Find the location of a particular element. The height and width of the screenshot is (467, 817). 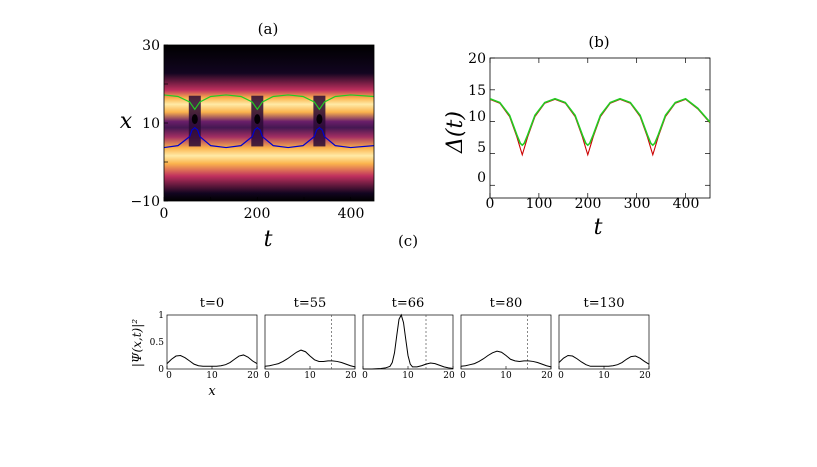

subplot-title: t=66 is located at coordinates (408, 303).